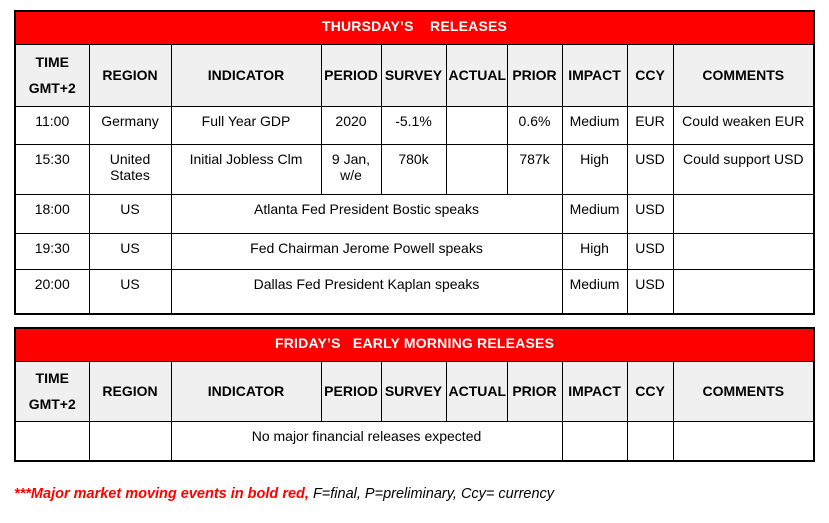 Image resolution: width=829 pixels, height=523 pixels. Describe the element at coordinates (130, 125) in the screenshot. I see `cell-region: Germany` at that location.